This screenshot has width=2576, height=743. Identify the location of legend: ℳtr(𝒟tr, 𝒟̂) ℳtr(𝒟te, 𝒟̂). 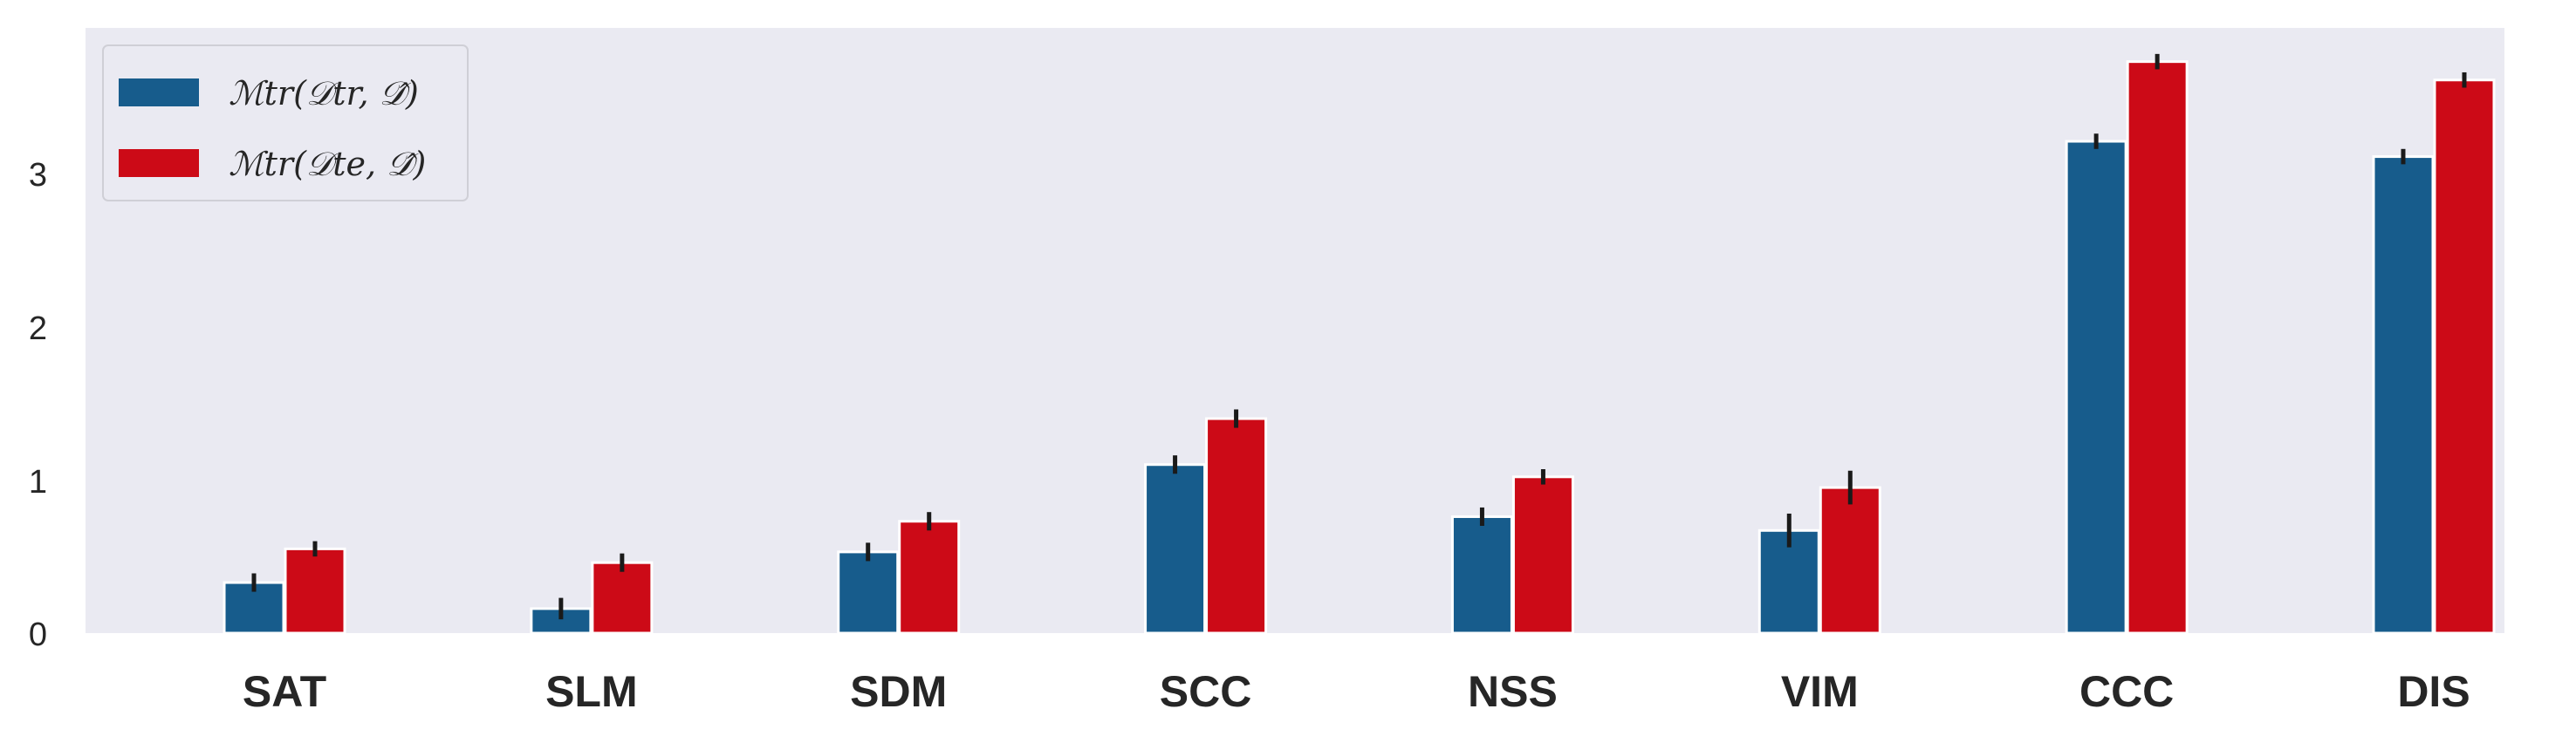
(286, 122).